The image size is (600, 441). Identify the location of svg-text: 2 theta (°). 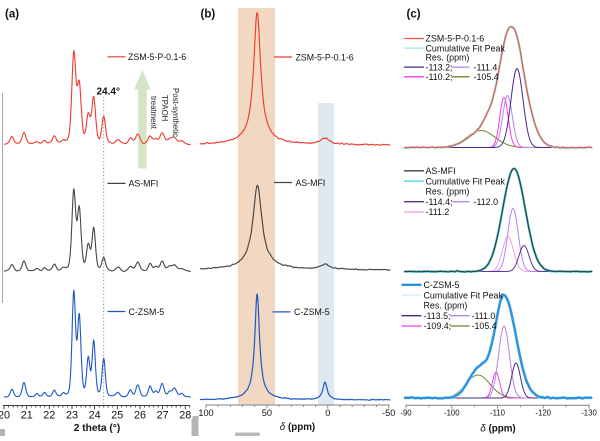
(97, 428).